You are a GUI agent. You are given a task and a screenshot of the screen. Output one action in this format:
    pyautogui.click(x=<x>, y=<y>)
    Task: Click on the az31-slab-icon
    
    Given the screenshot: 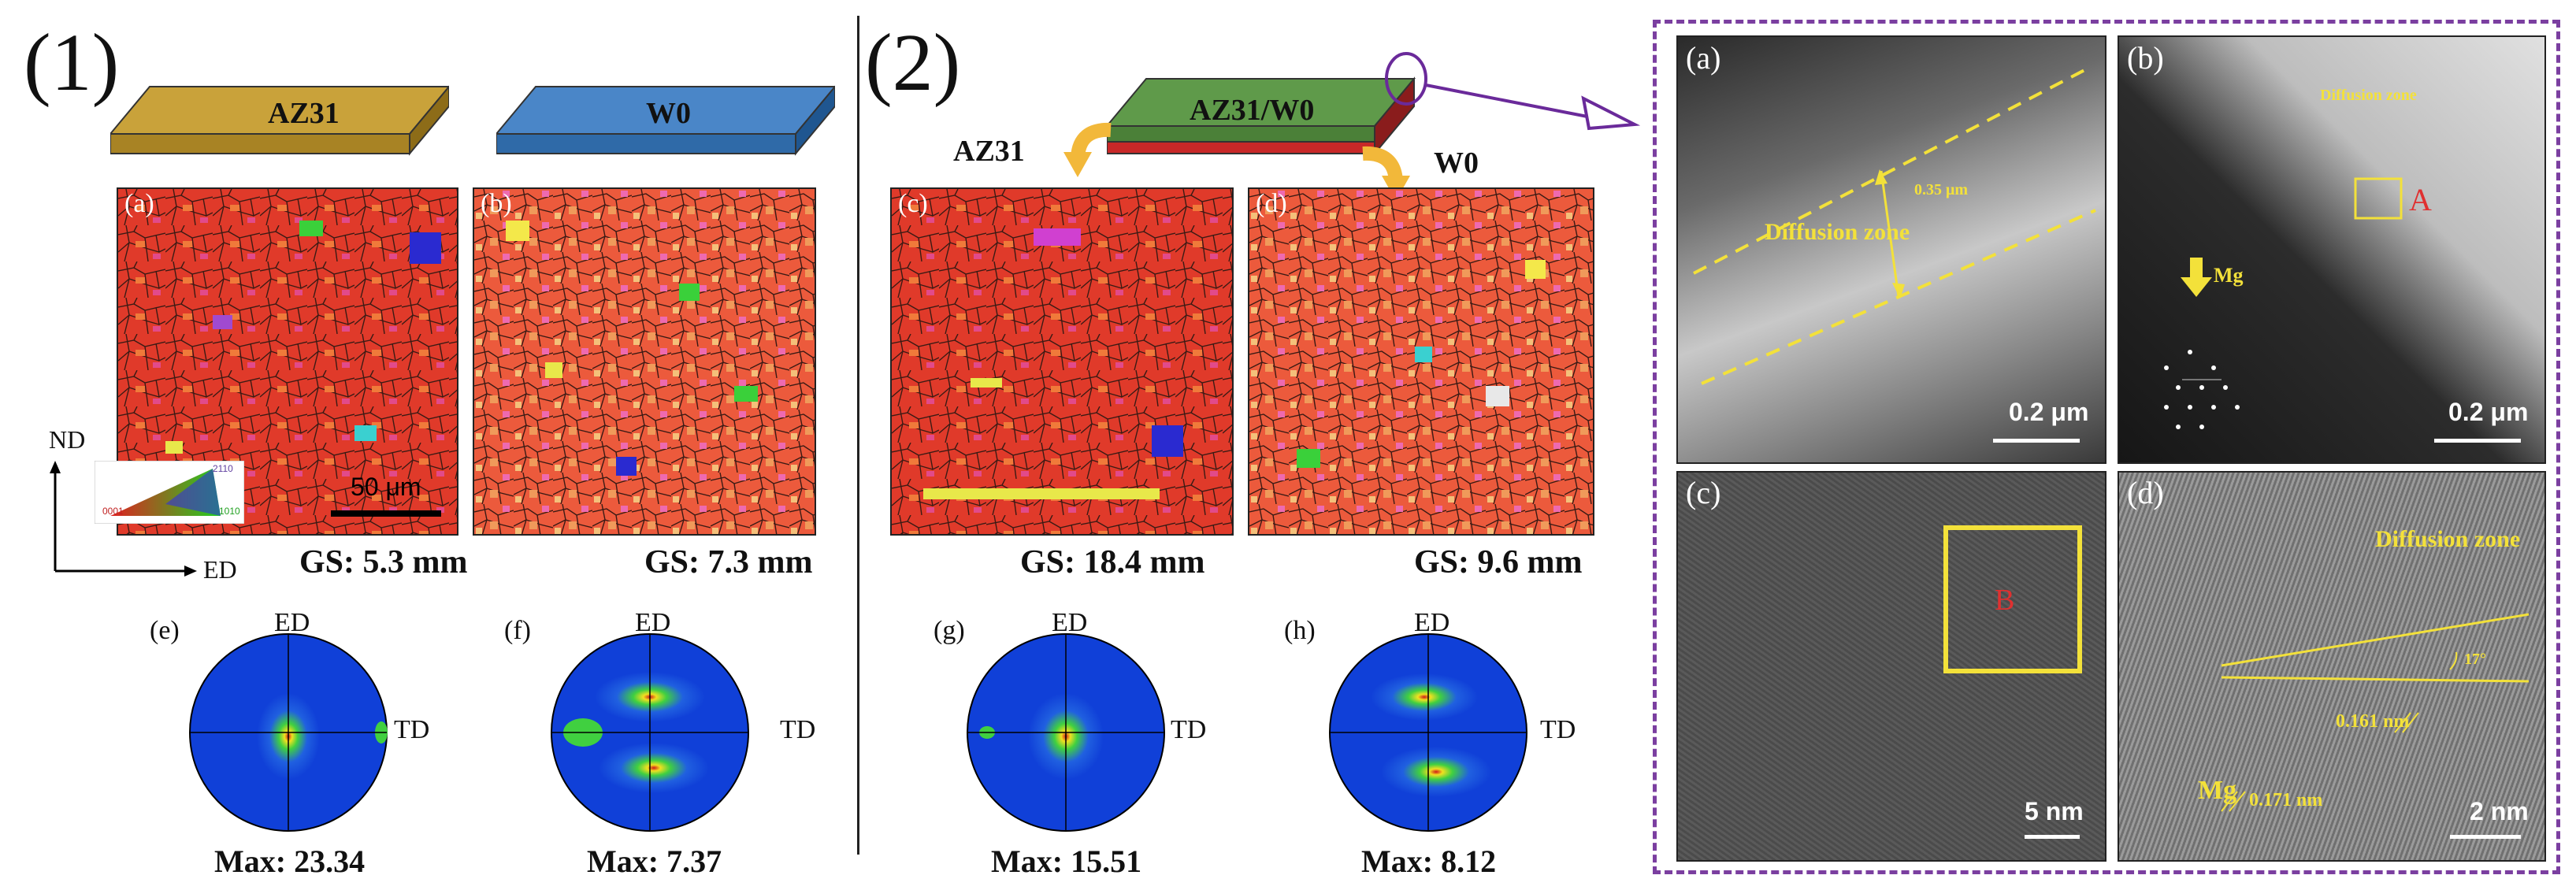 What is the action you would take?
    pyautogui.click(x=279, y=120)
    